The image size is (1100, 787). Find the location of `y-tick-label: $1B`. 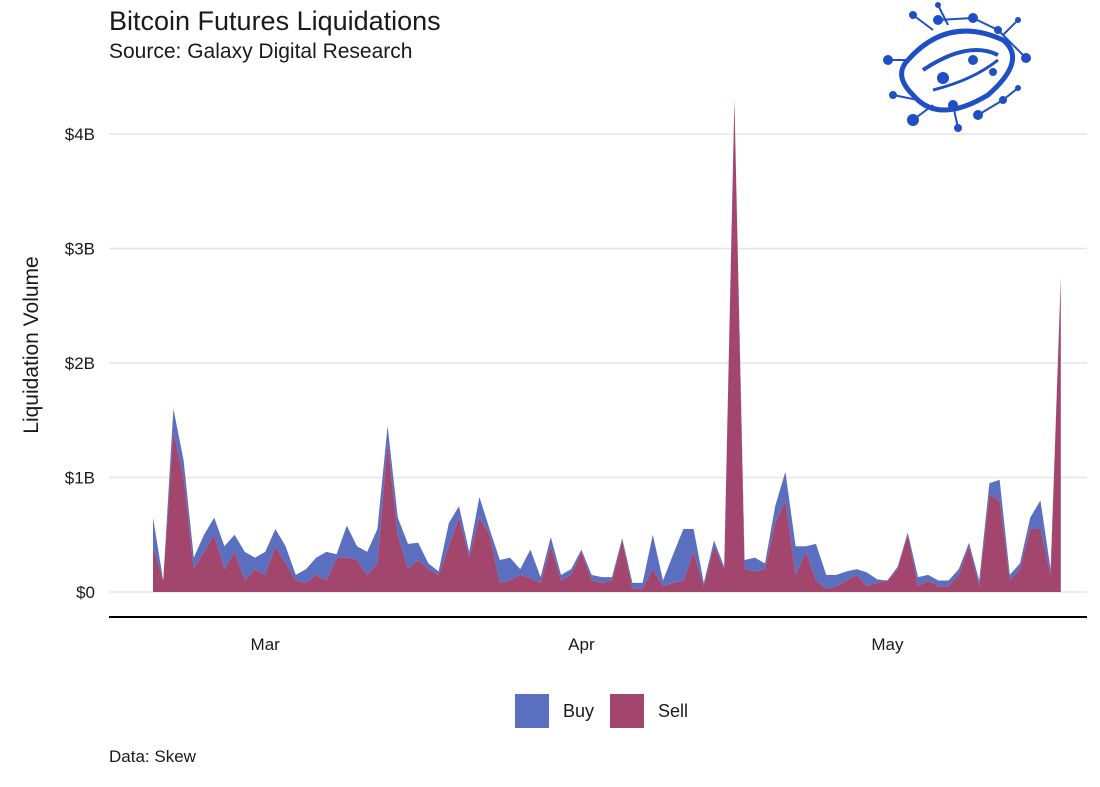

y-tick-label: $1B is located at coordinates (80, 478).